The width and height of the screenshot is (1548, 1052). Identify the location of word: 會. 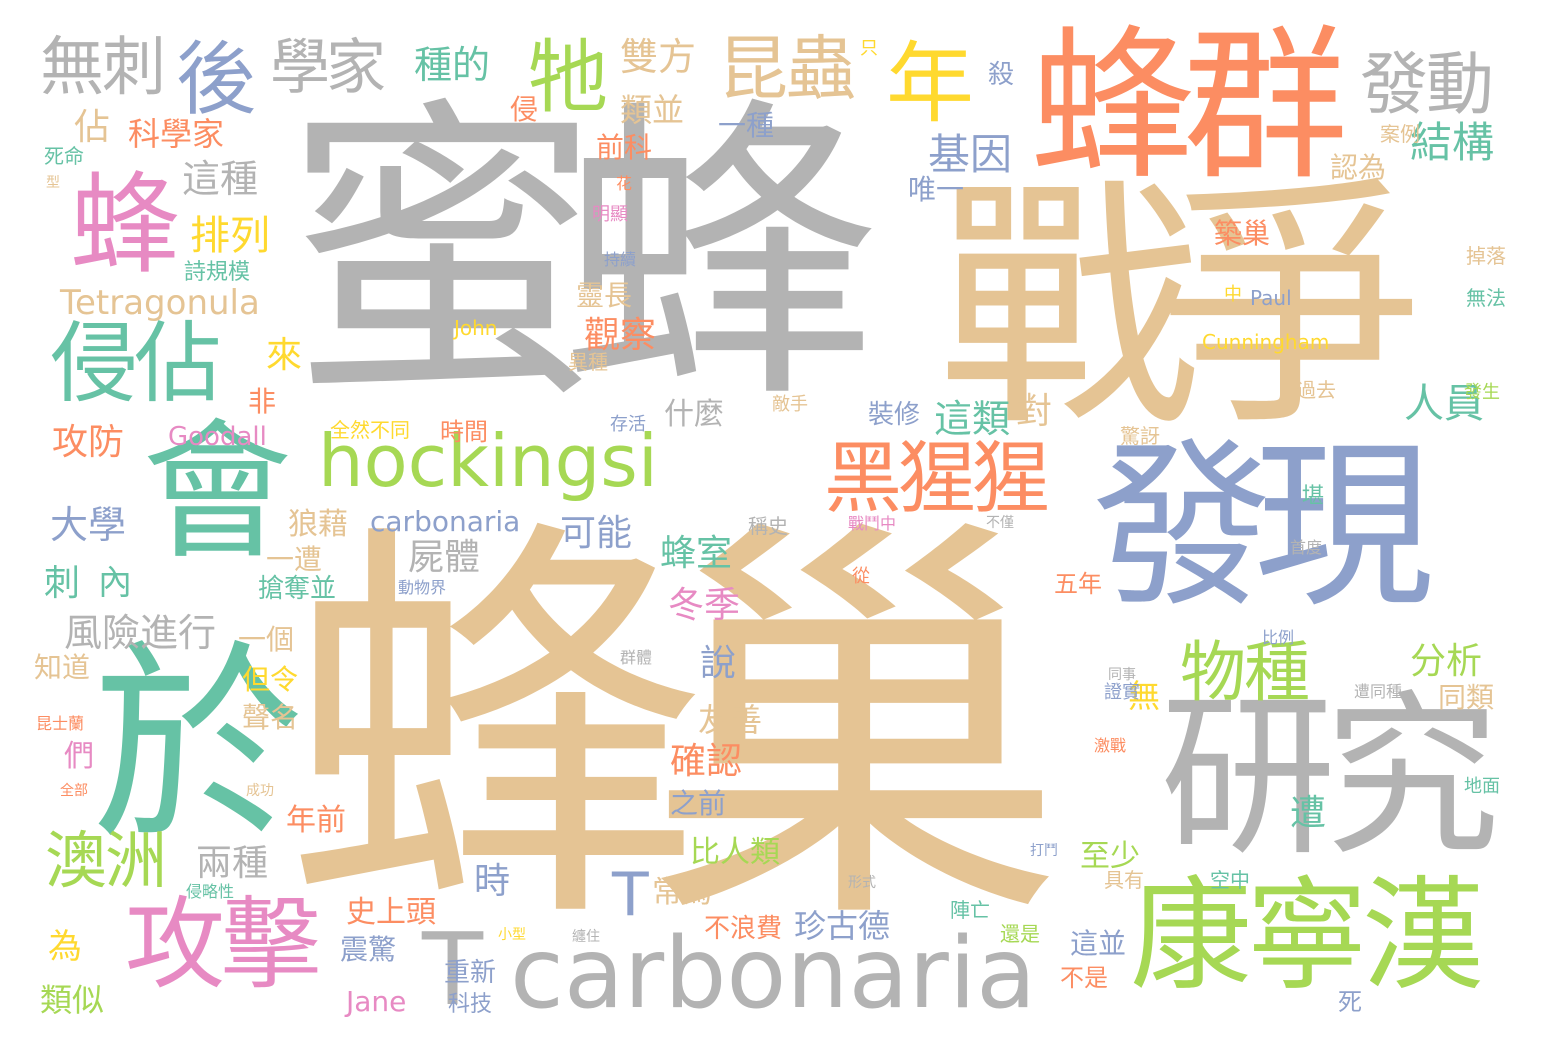
(217, 493).